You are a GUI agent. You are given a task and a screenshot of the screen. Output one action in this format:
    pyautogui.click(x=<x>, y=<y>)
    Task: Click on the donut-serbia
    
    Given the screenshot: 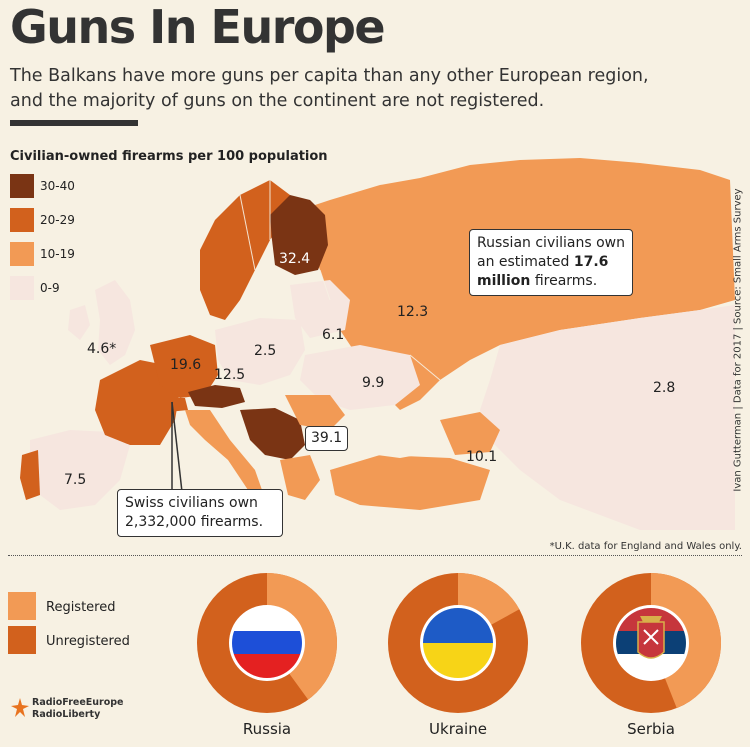 What is the action you would take?
    pyautogui.click(x=651, y=643)
    